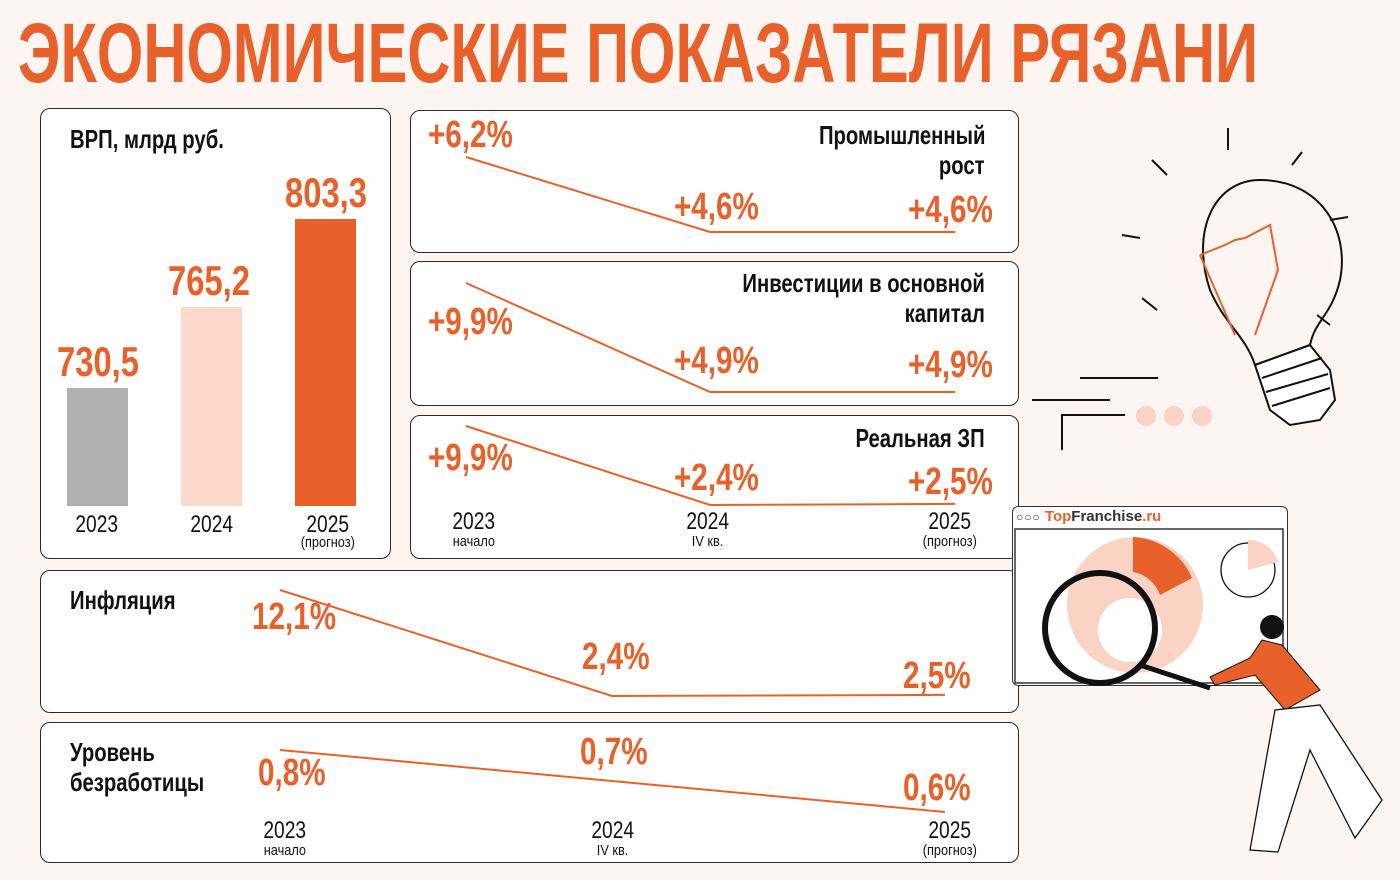 This screenshot has width=1400, height=880. What do you see at coordinates (614, 752) in the screenshot?
I see `unemployment-value-2024: 0,7%` at bounding box center [614, 752].